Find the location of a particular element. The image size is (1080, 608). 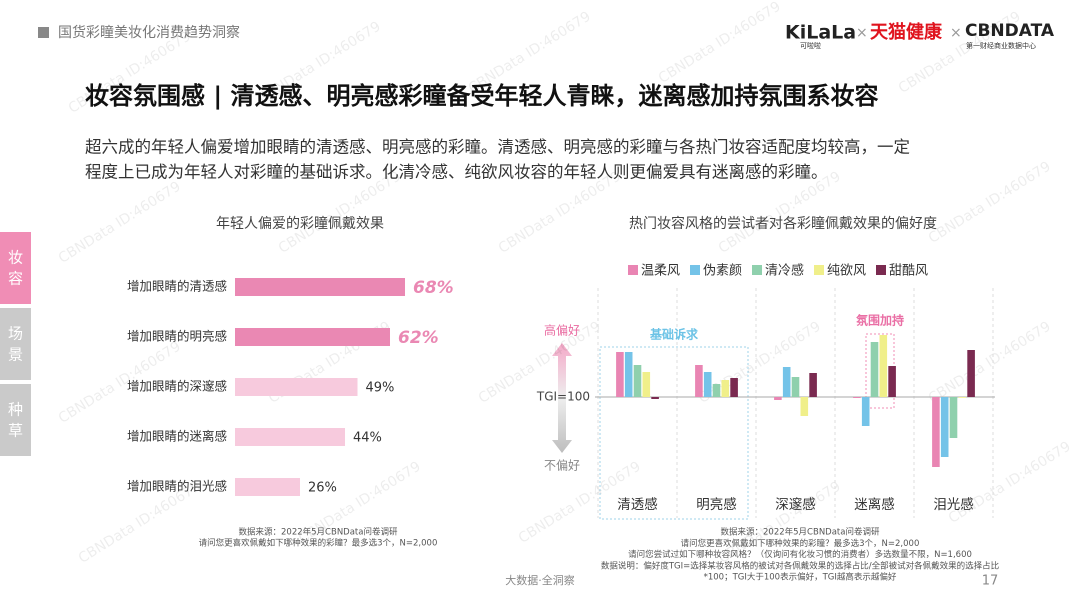

chart-title: 热门妆容风格的尝试者对各彩瞳佩戴效果的偏好度 is located at coordinates (783, 223).